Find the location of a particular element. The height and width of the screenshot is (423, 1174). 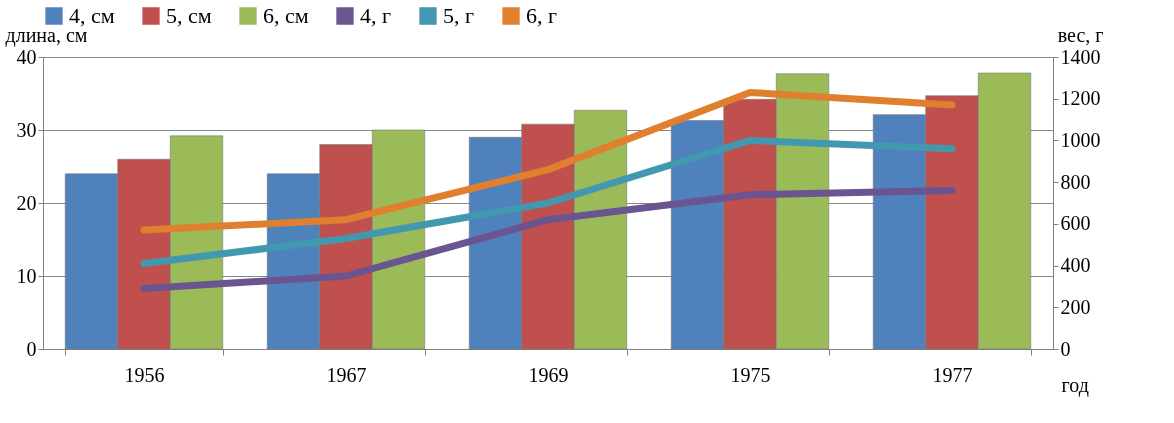

y2-tick-label: 200 is located at coordinates (1075, 306).